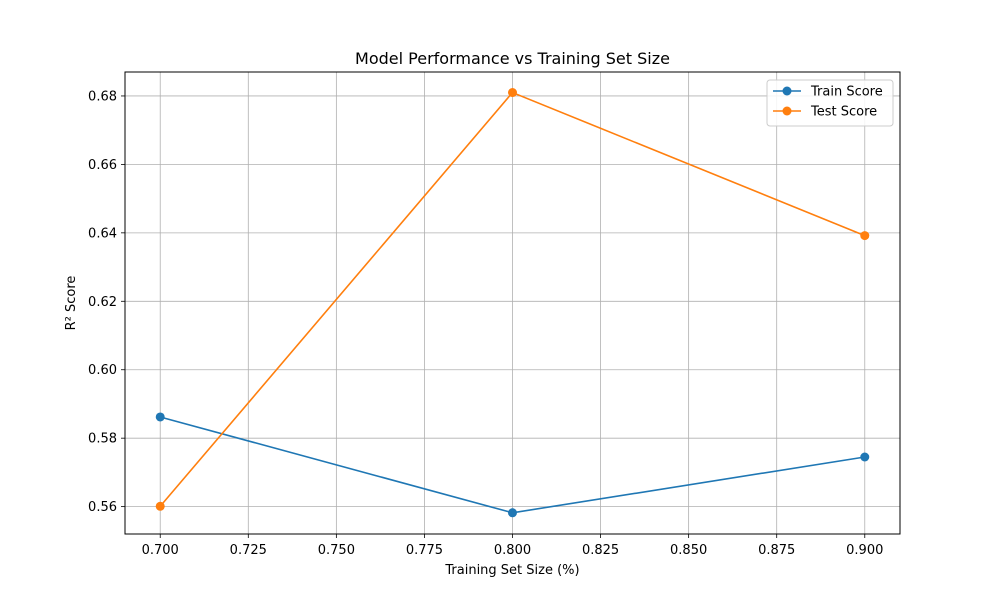 Image resolution: width=1000 pixels, height=600 pixels. I want to click on x-tick-label: 0.725, so click(248, 550).